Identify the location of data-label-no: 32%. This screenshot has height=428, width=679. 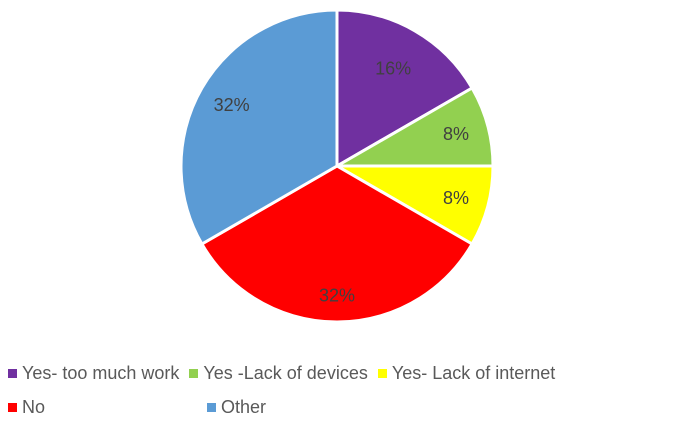
(337, 295).